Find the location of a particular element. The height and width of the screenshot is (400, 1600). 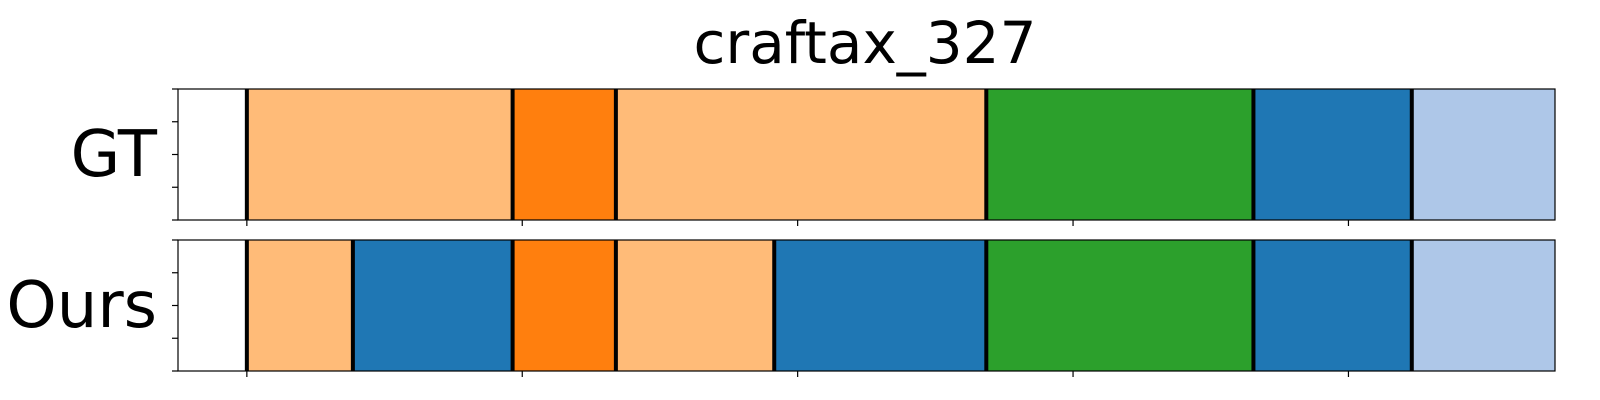

row-label: GT is located at coordinates (114, 155).